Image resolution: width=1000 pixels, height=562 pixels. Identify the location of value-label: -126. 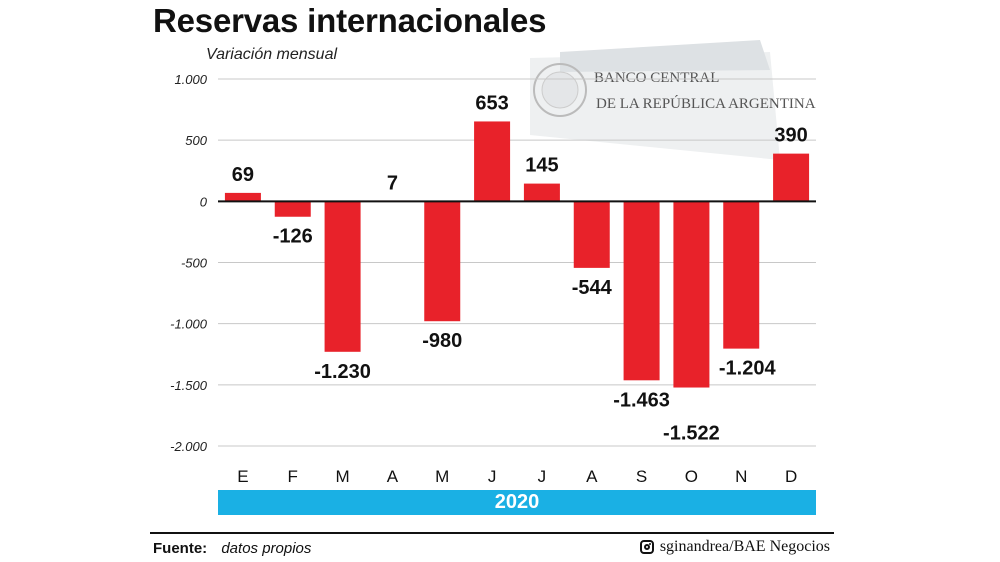
(293, 237).